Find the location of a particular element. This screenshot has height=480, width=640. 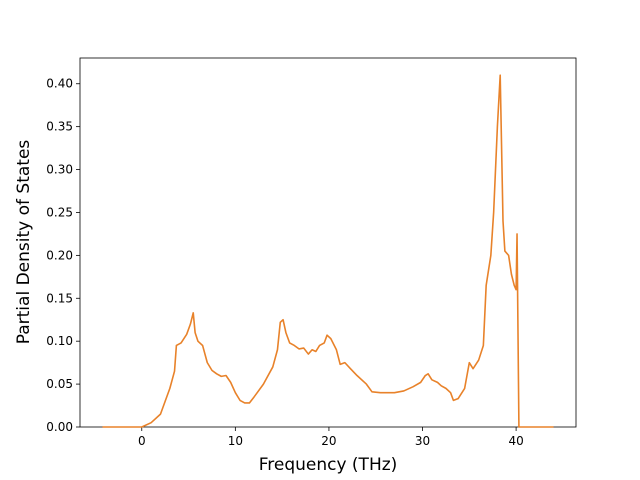

y-tick-label: 0.00 is located at coordinates (59, 427).